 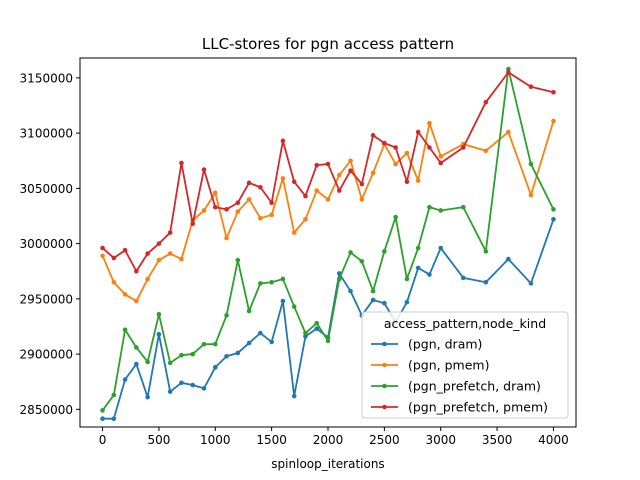 What do you see at coordinates (440, 440) in the screenshot?
I see `x-tick-label: 3000` at bounding box center [440, 440].